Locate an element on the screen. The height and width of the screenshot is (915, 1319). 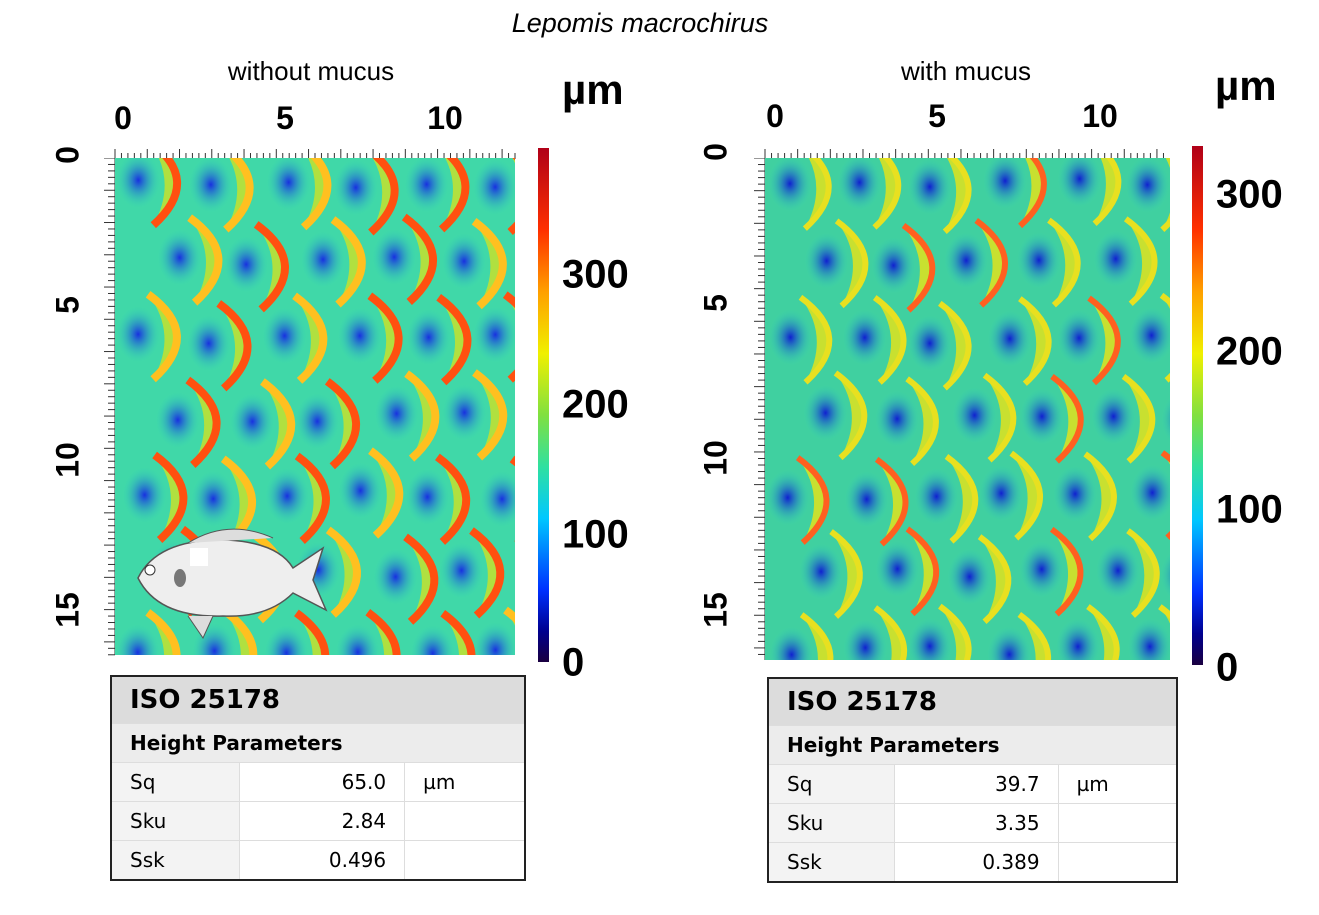
param: Ssk is located at coordinates (175, 860).